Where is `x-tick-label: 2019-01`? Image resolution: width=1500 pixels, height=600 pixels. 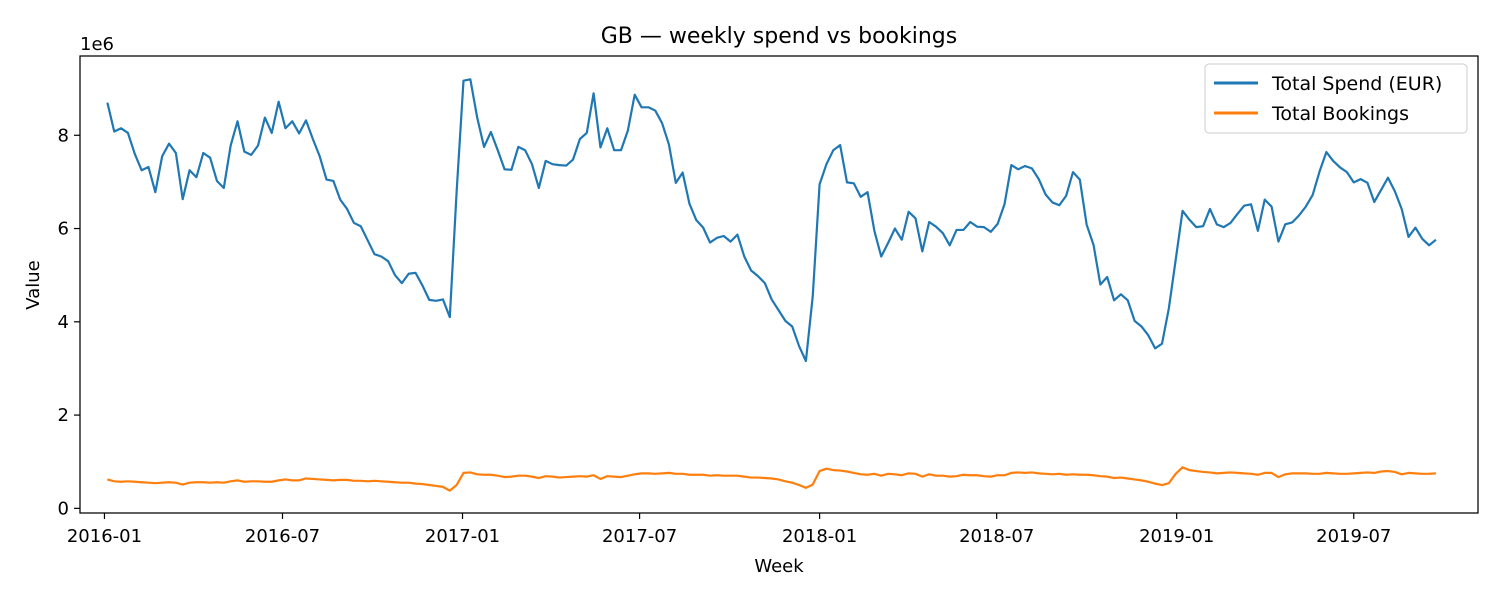
x-tick-label: 2019-01 is located at coordinates (1176, 536).